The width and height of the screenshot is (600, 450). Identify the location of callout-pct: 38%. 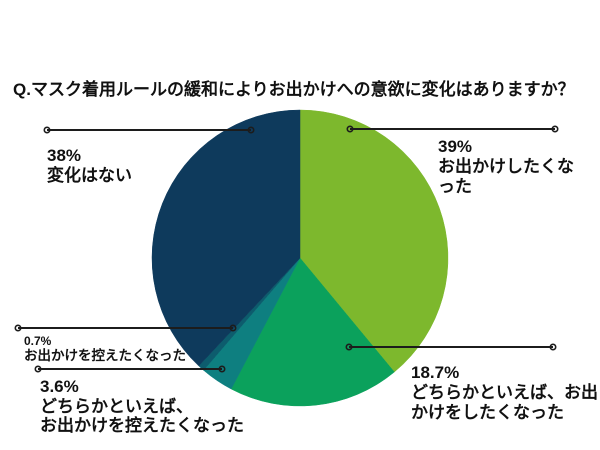
(64, 155).